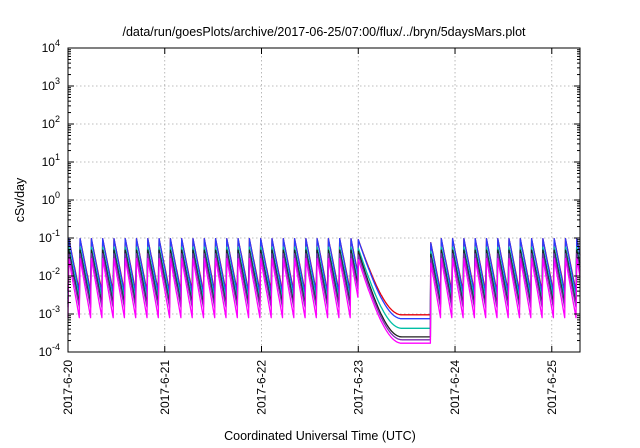 This screenshot has width=640, height=448. Describe the element at coordinates (455, 387) in the screenshot. I see `x-tick-label: 2017-6-24` at that location.